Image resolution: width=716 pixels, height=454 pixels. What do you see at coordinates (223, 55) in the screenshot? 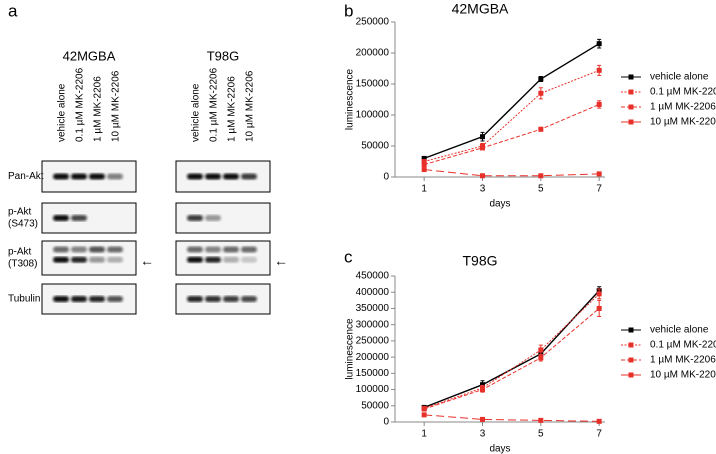
I see `blot-title: T98G` at bounding box center [223, 55].